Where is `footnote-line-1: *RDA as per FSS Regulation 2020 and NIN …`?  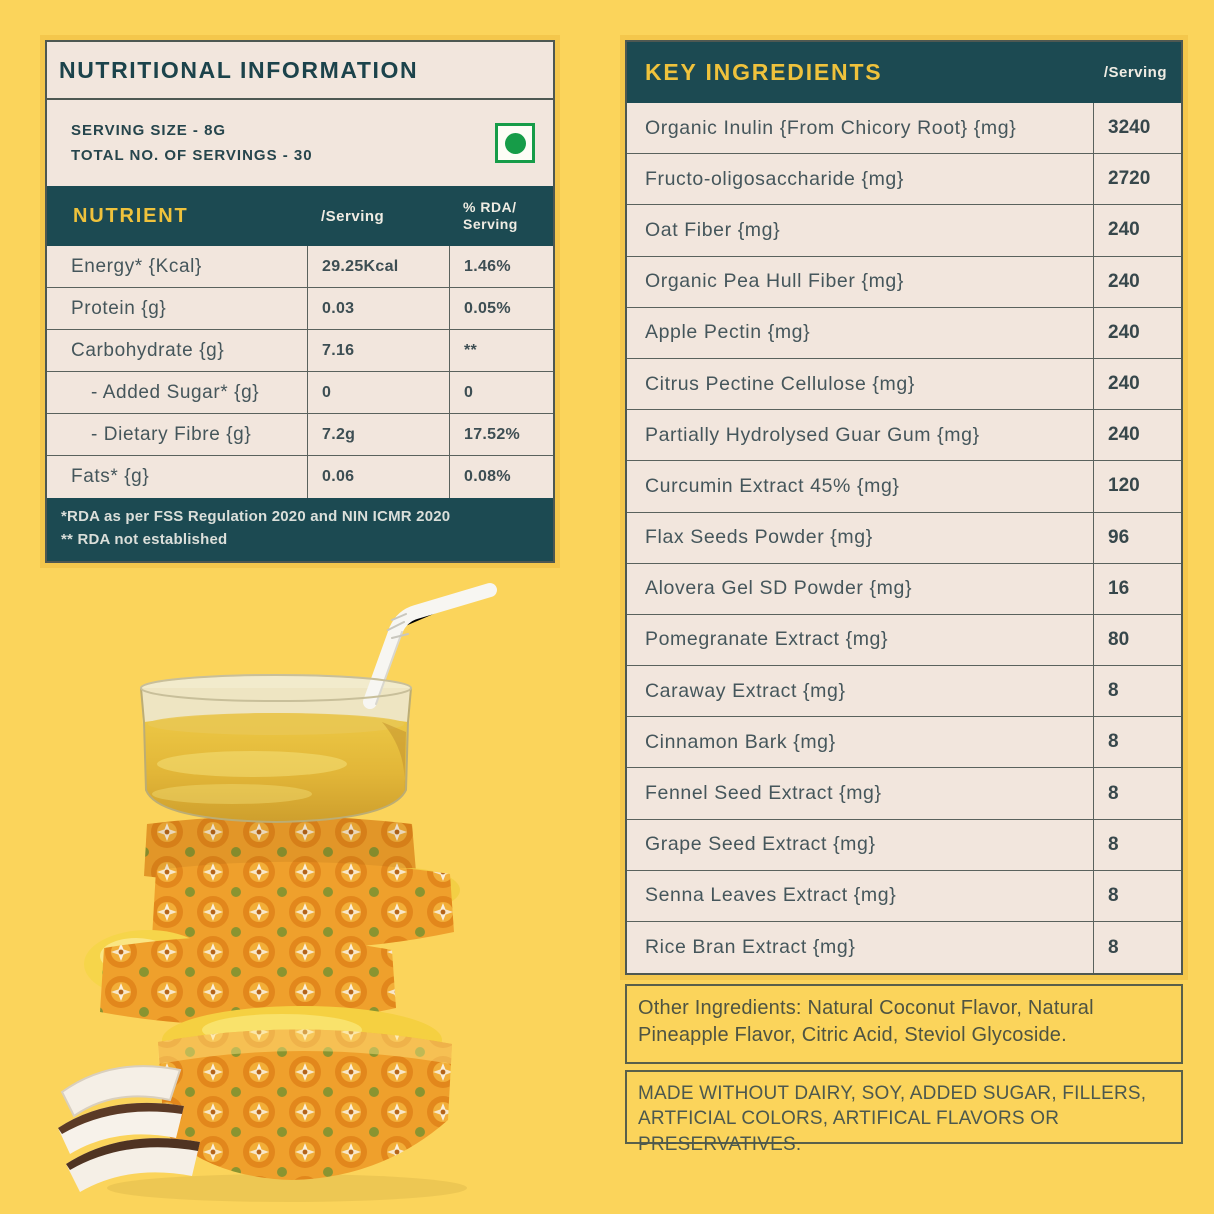
footnote-line-1: *RDA as per FSS Regulation 2020 and NIN … is located at coordinates (256, 516).